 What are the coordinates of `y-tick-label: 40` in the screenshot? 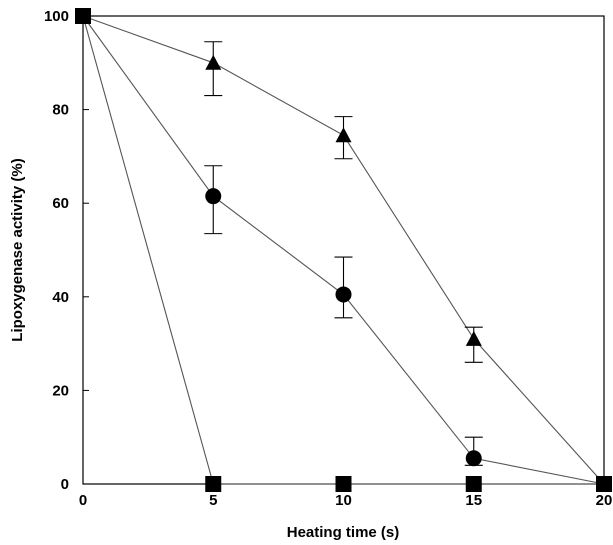 It's located at (60, 297).